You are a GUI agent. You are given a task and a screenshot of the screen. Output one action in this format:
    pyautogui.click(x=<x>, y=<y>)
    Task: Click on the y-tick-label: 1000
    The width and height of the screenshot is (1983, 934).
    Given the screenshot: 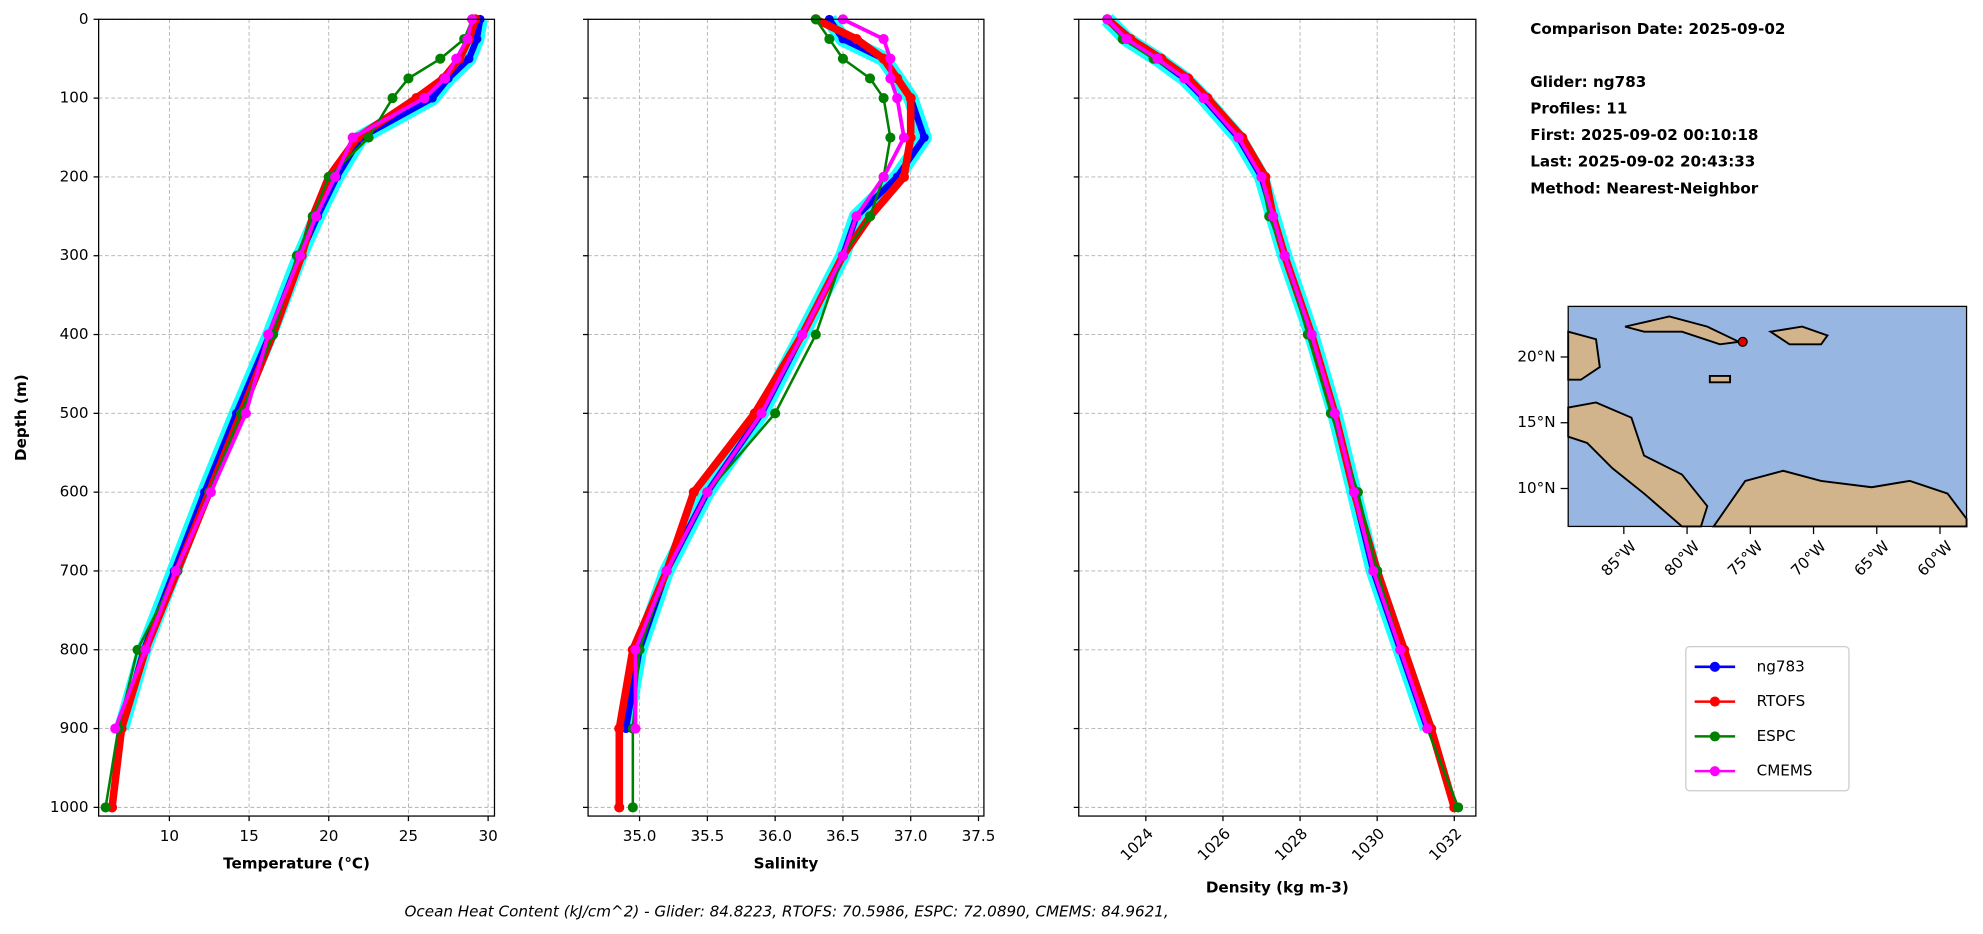 What is the action you would take?
    pyautogui.click(x=69, y=807)
    